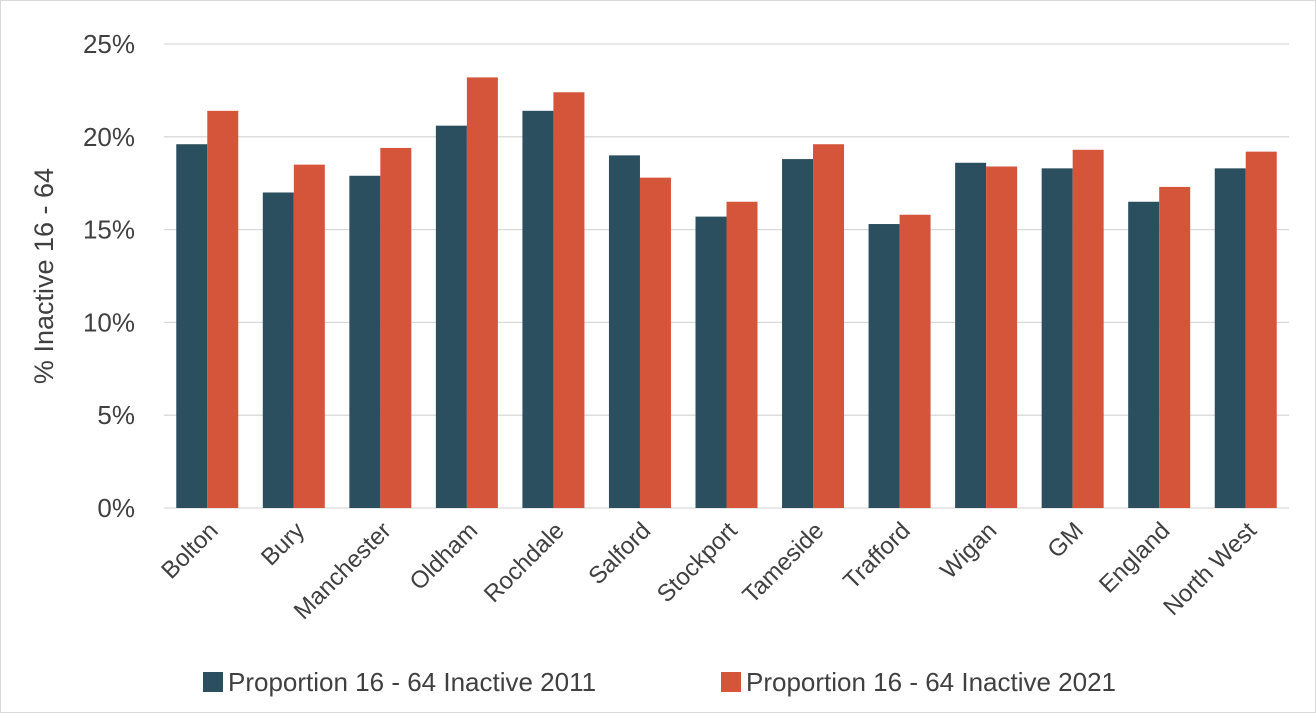 This screenshot has height=713, width=1316. I want to click on bar-2021-gm, so click(1088, 329).